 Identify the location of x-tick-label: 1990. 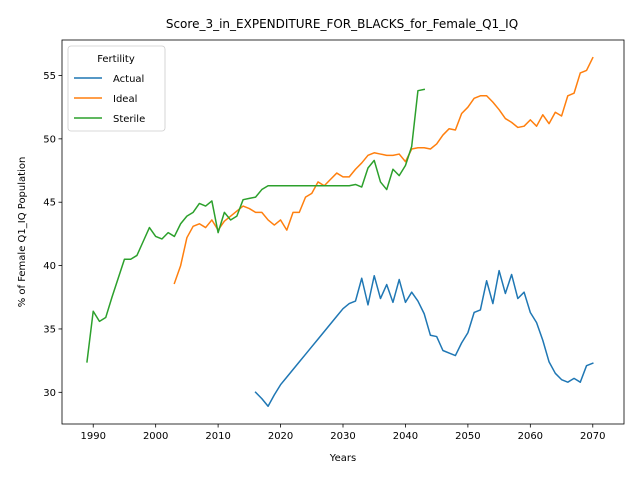
(92, 436).